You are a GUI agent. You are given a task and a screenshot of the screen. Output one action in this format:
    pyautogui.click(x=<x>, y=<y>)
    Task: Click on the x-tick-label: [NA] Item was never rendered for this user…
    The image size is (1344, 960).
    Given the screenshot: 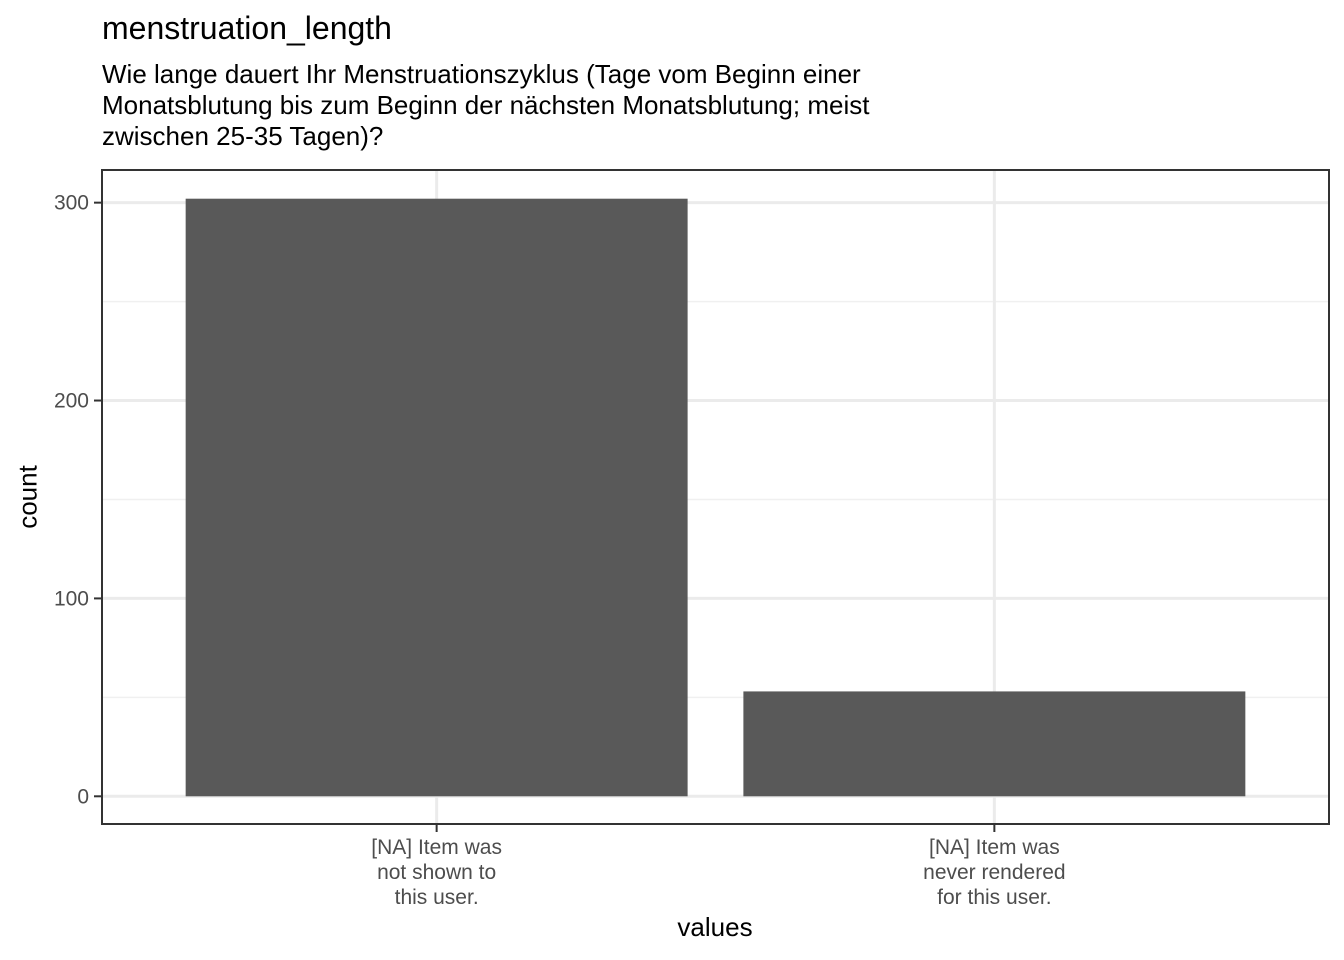 What is the action you would take?
    pyautogui.click(x=994, y=872)
    